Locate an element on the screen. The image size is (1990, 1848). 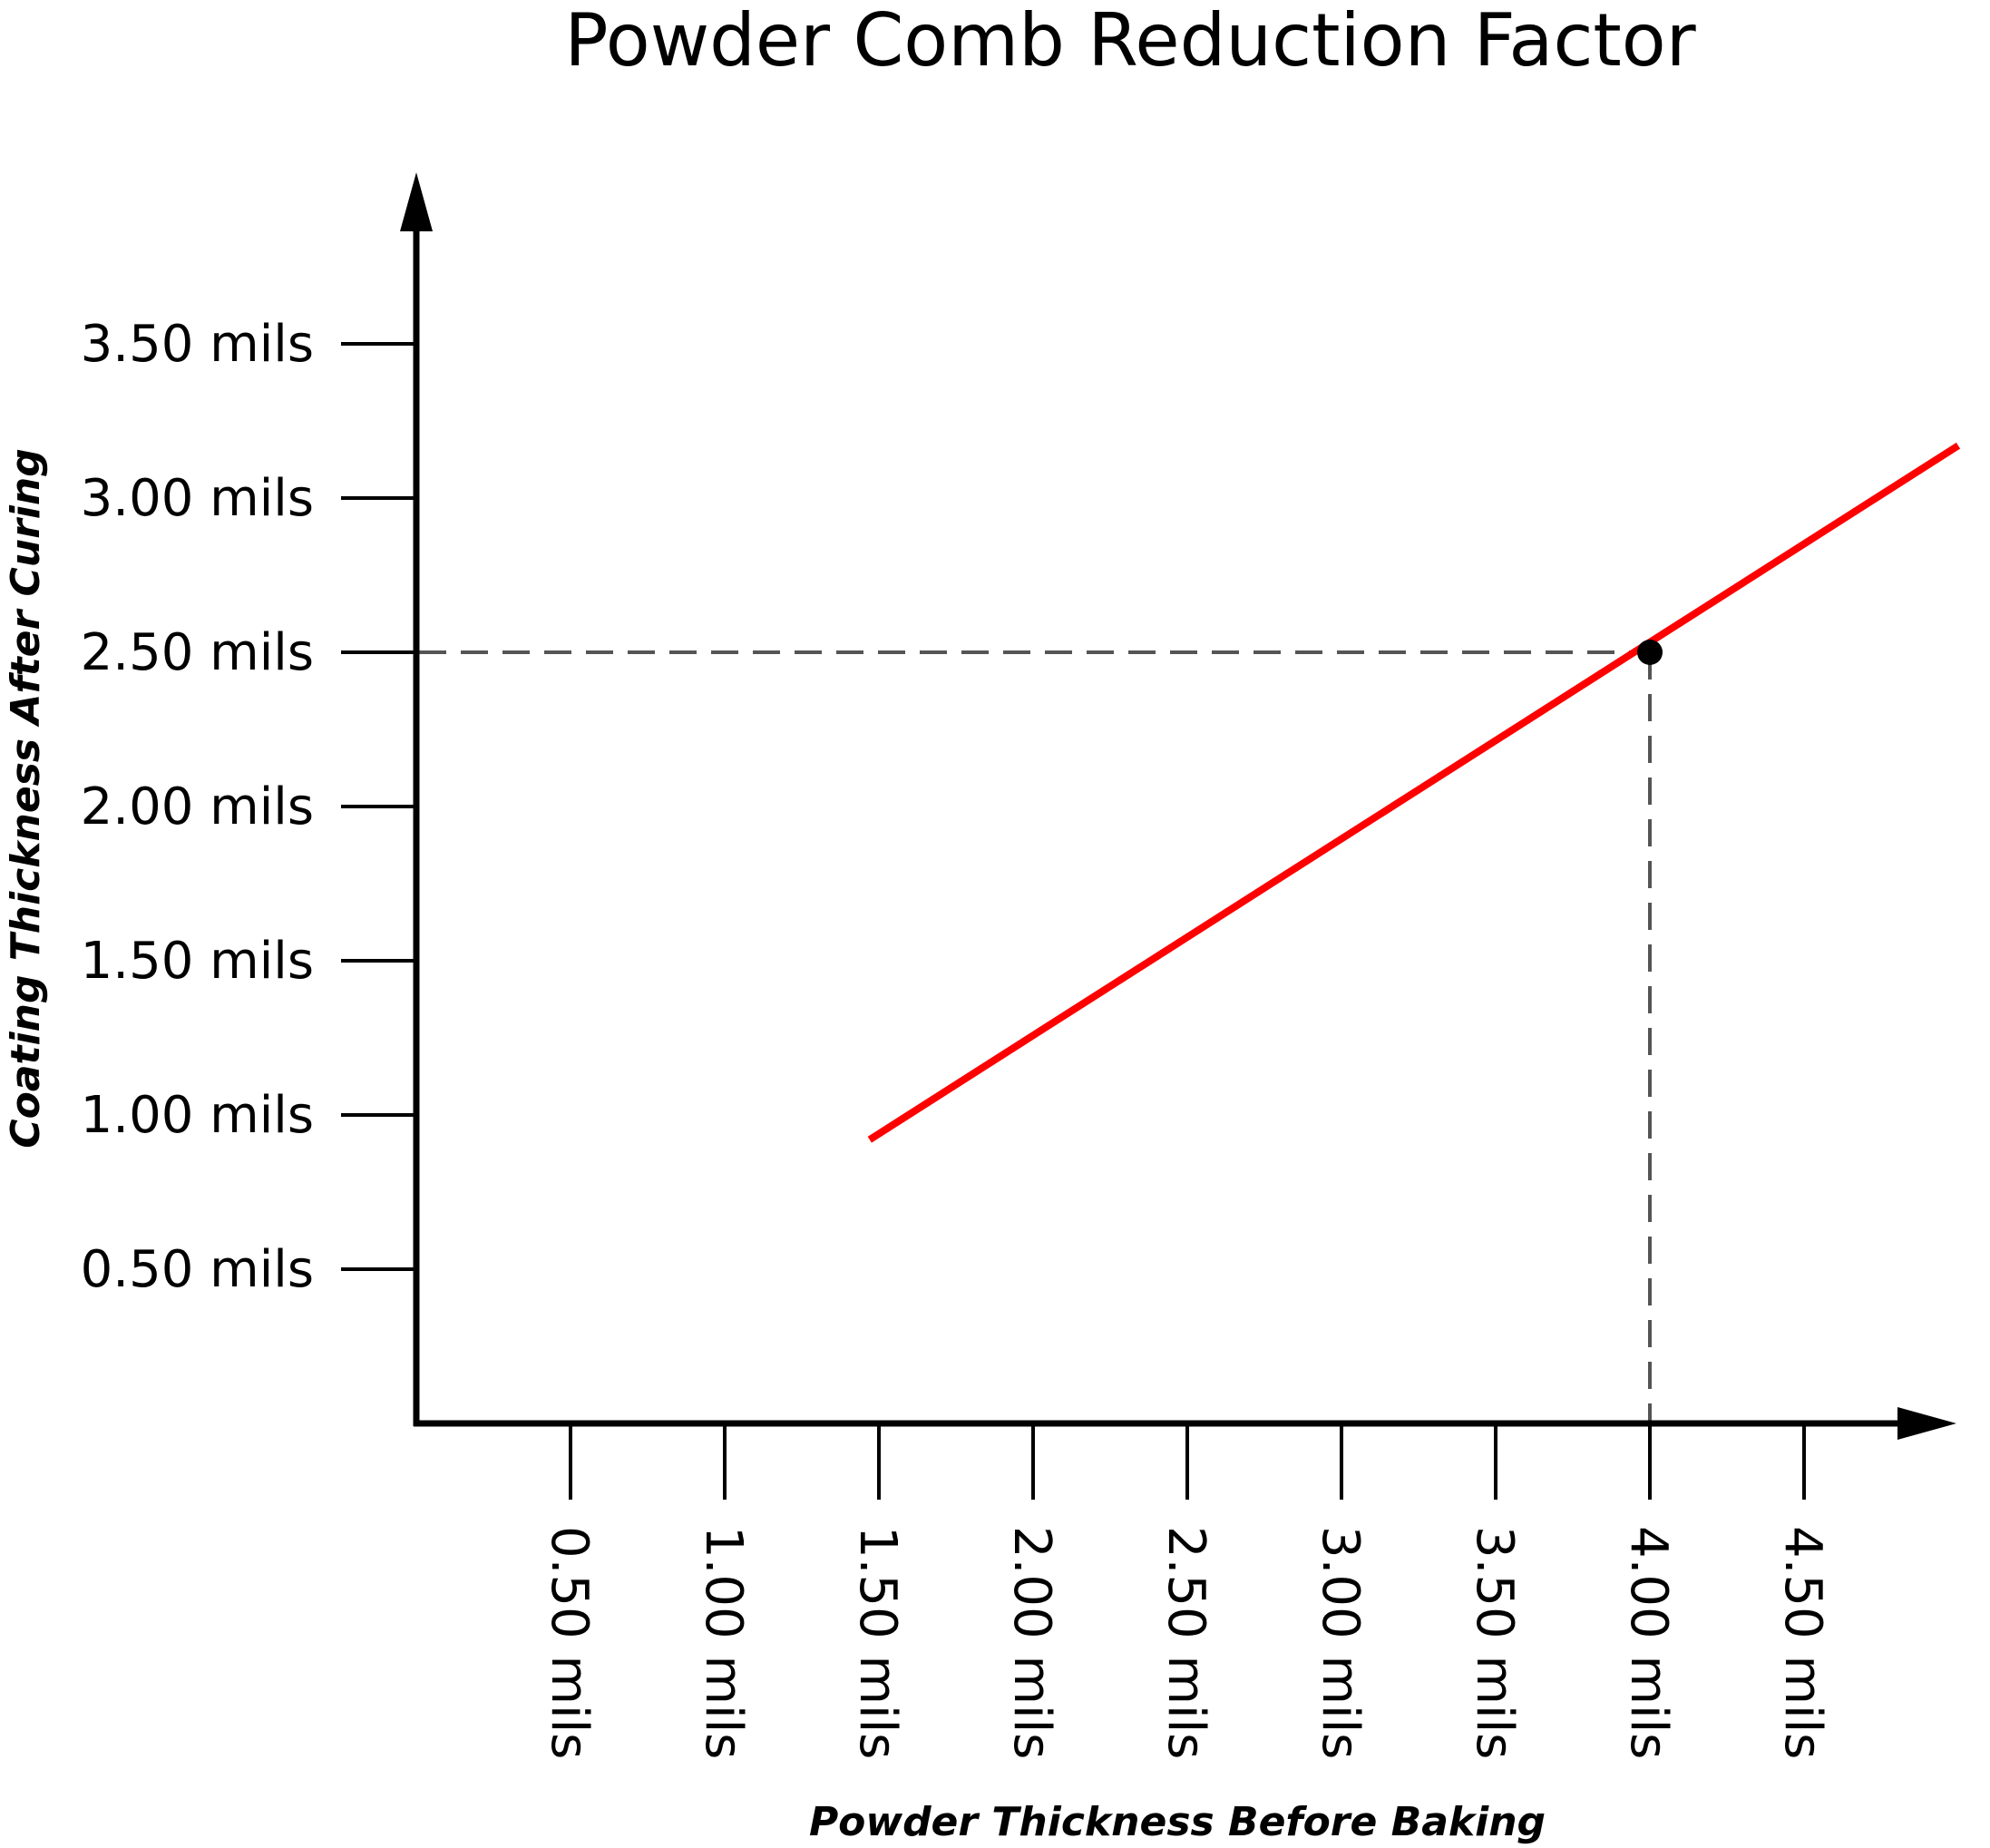
highlight-point is located at coordinates (1650, 652).